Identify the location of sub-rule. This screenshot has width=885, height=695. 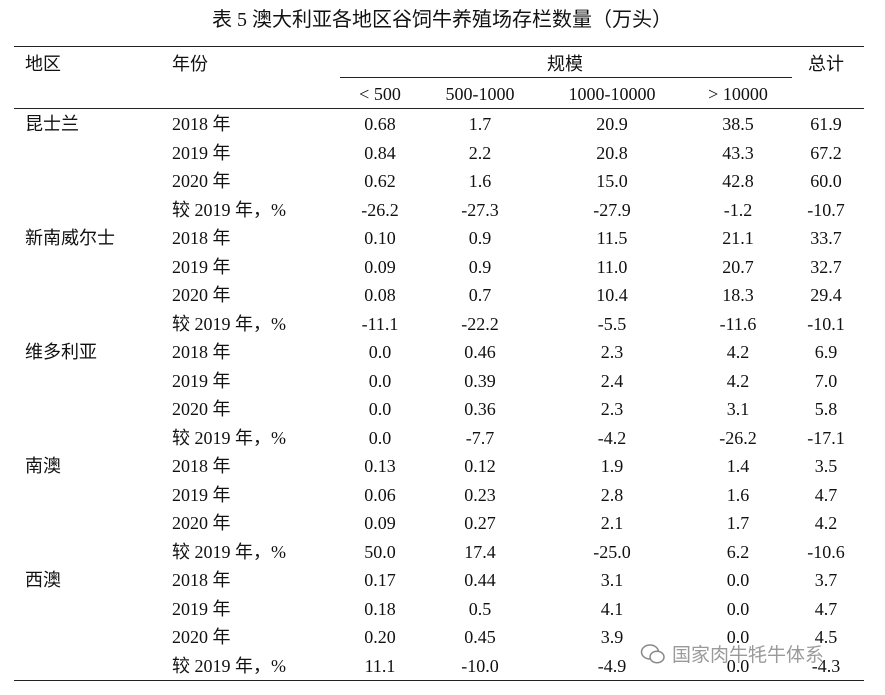
(566, 77).